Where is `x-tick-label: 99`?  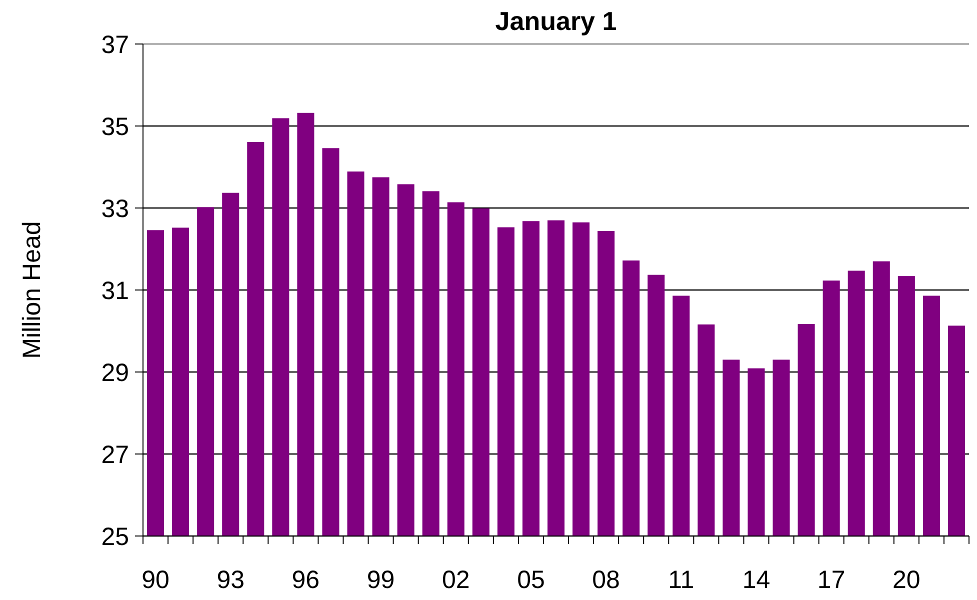 x-tick-label: 99 is located at coordinates (380, 580).